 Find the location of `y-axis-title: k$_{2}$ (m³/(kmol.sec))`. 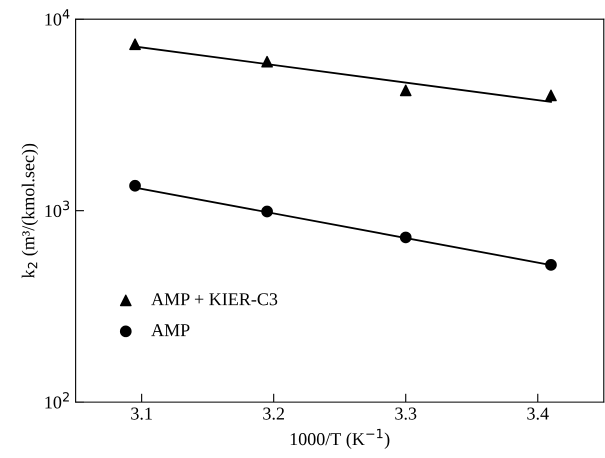

y-axis-title: k$_{2}$ (m³/(kmol.sec)) is located at coordinates (30, 211).